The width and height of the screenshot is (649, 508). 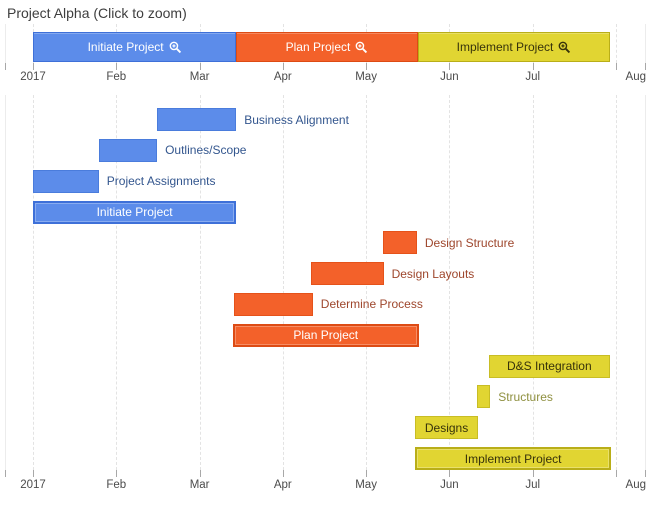 I want to click on task-label: Initiate Project, so click(x=134, y=212).